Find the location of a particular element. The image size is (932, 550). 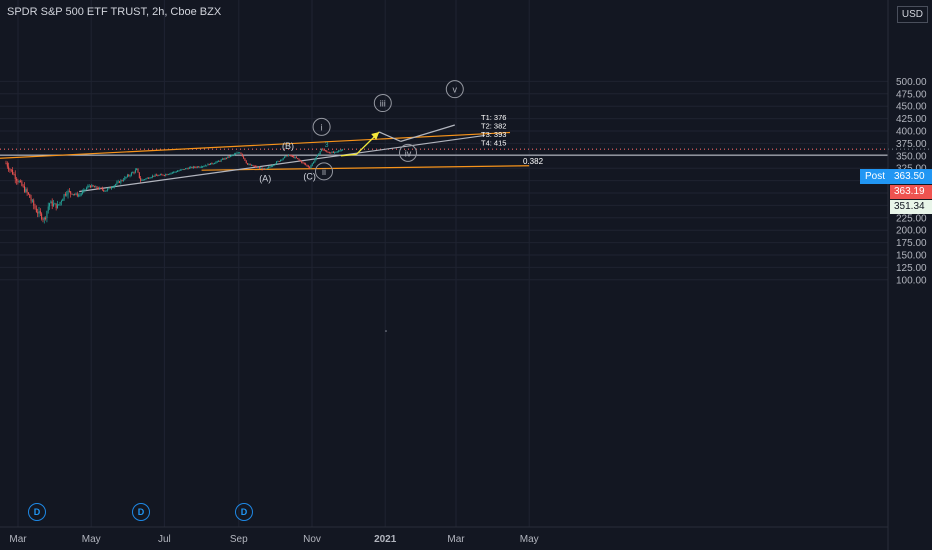

last-price-tag: 363.19 is located at coordinates (911, 192).